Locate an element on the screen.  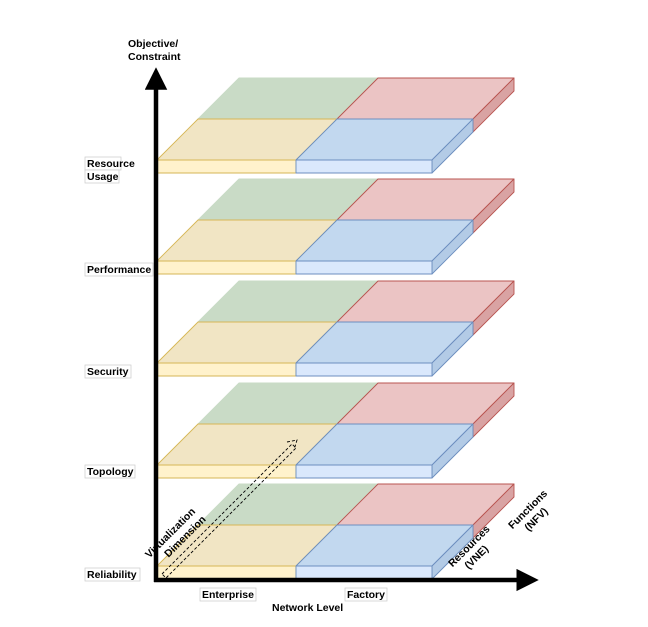
x-tick-factory: Factory is located at coordinates (366, 595).